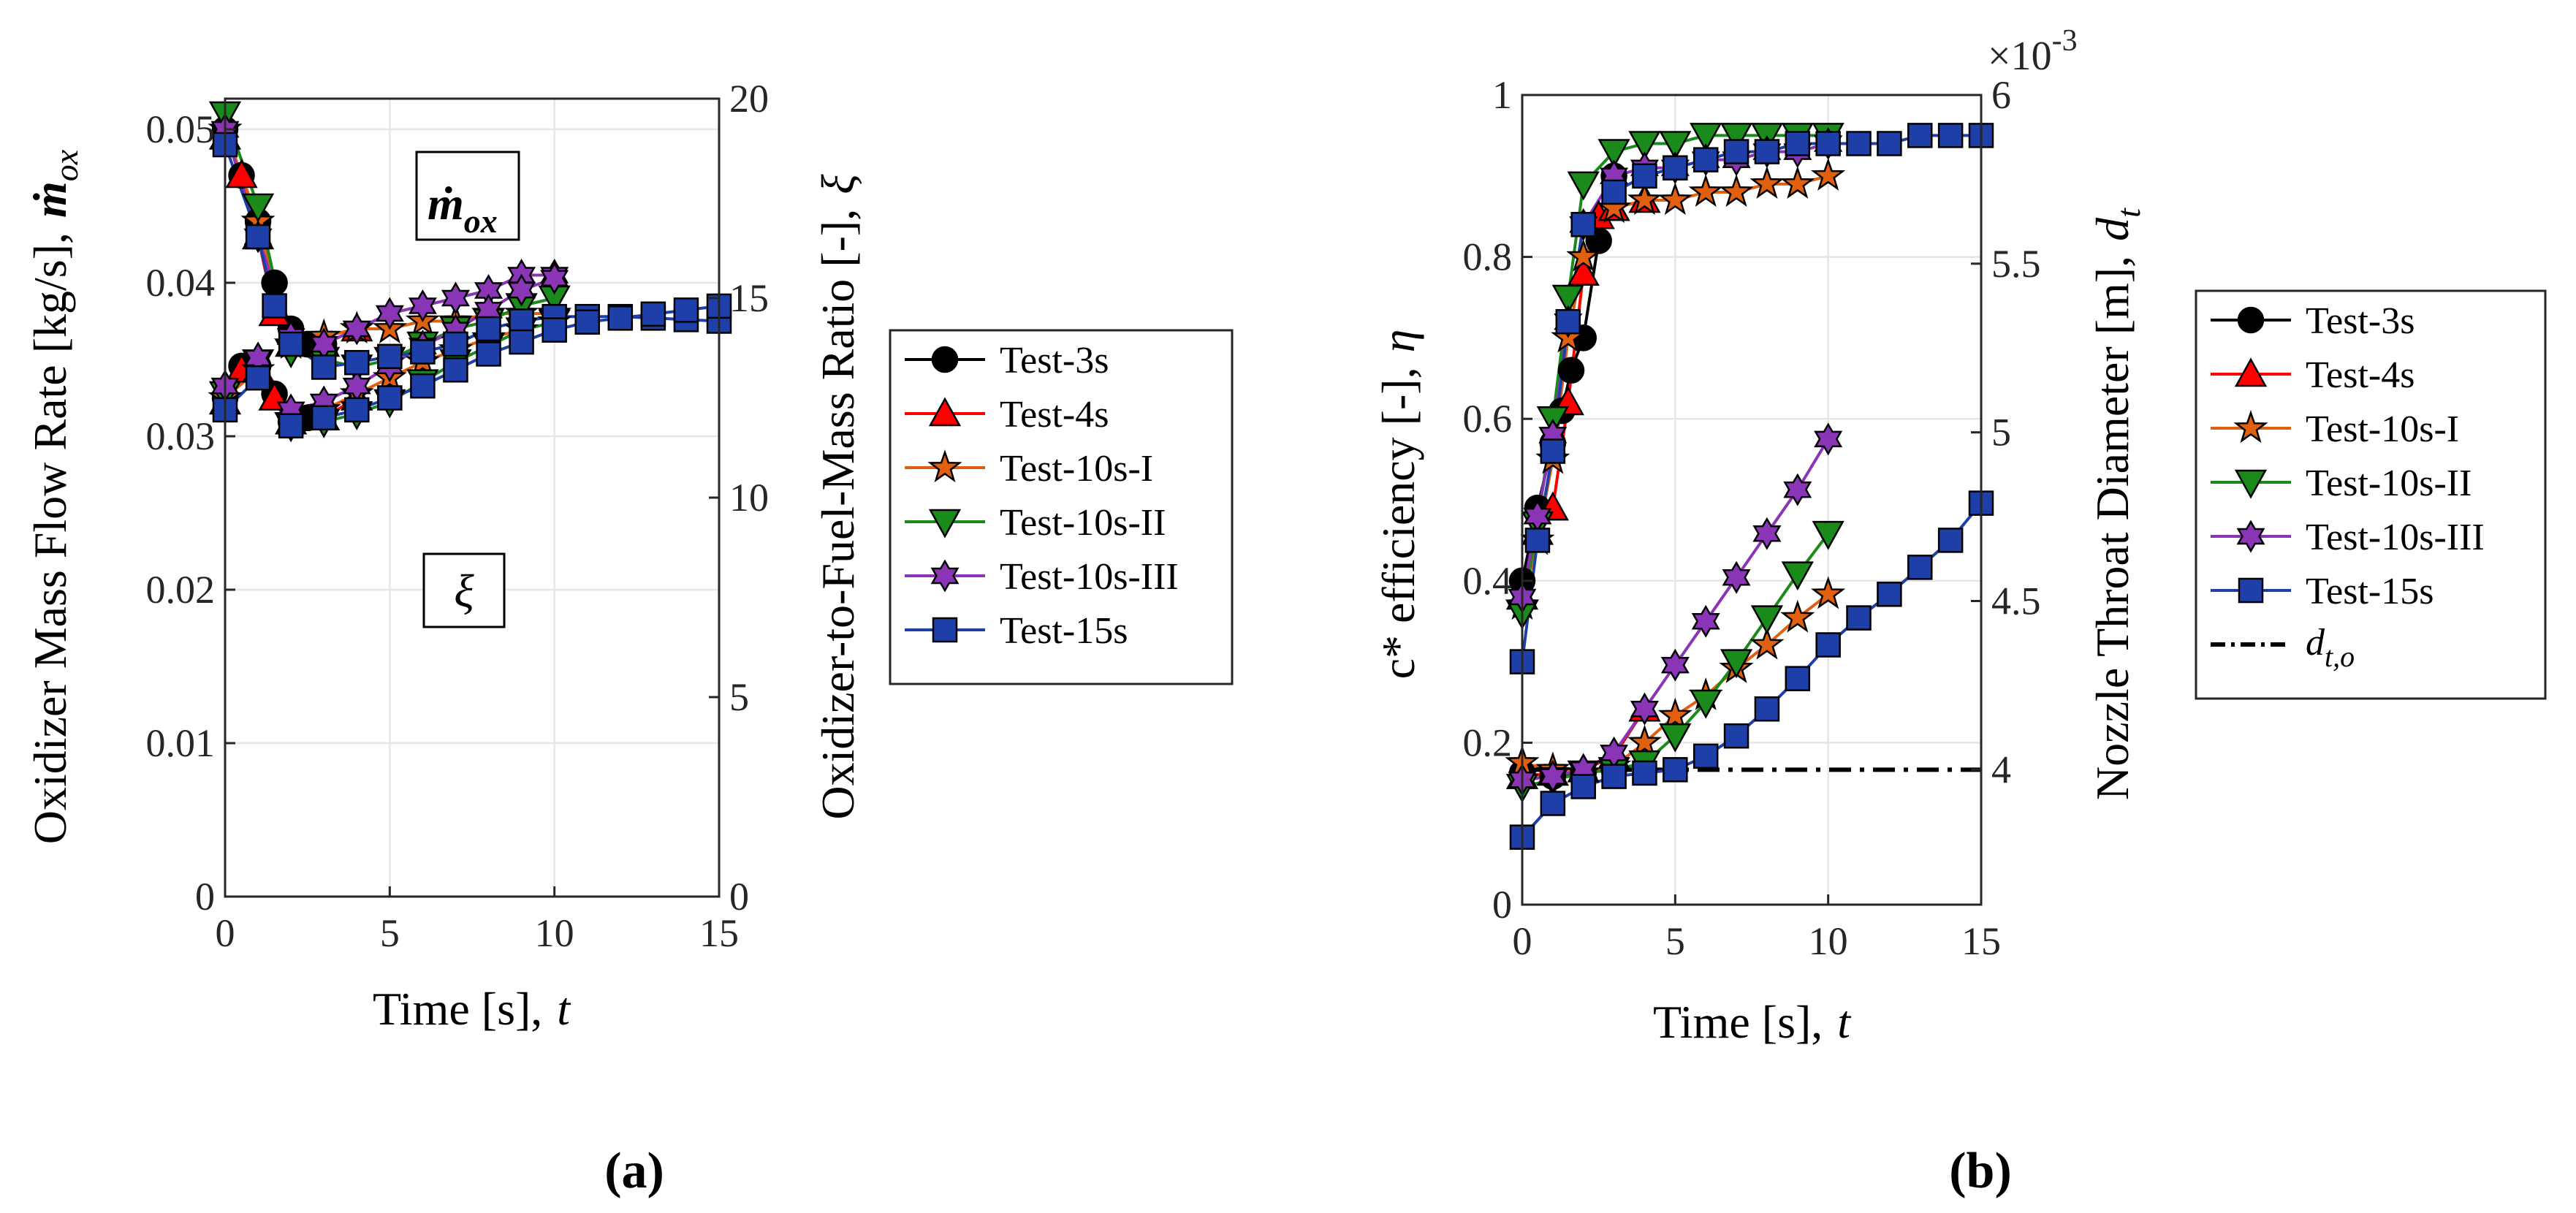  Describe the element at coordinates (241, 174) in the screenshot. I see `data-point-test-4s-mdot` at that location.